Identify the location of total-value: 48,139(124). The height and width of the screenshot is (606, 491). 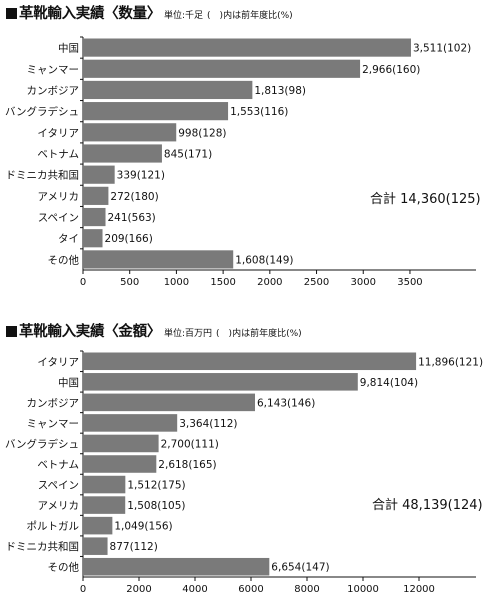
(442, 505).